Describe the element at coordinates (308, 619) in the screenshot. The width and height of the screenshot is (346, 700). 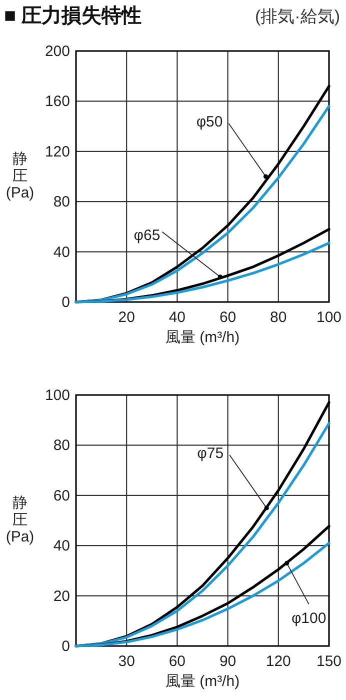
I see `annotation: φ100` at that location.